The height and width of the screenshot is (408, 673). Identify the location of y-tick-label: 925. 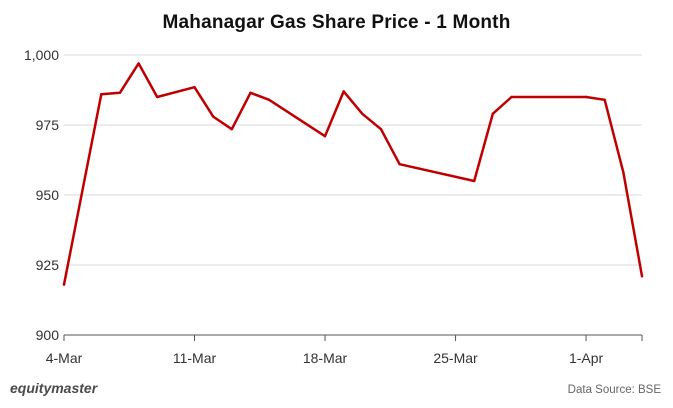
(48, 265).